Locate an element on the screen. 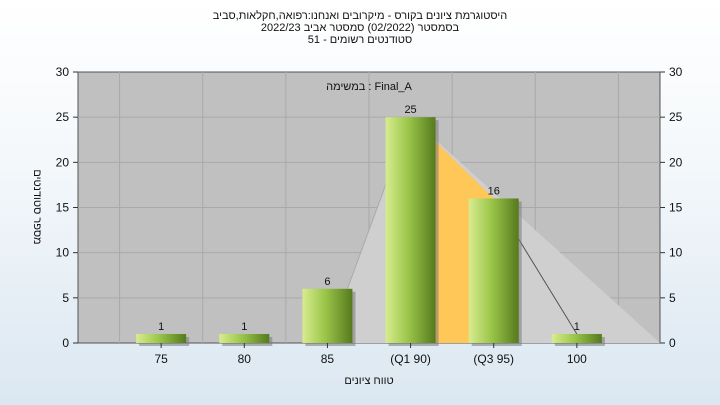  y-axis-left: 0 5 10 15 20 25 30 is located at coordinates (67, 207).